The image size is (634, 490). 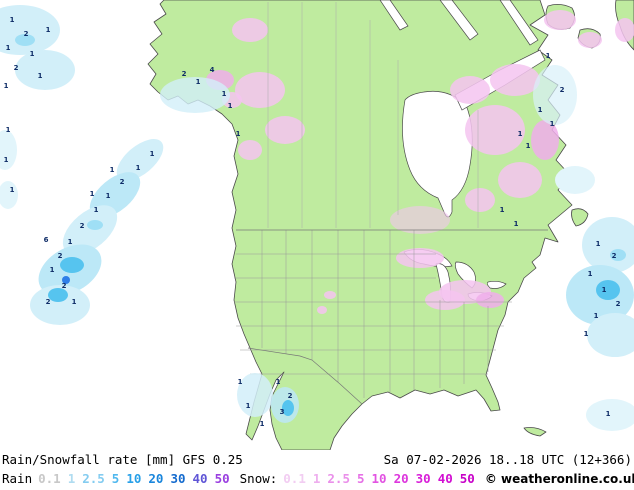 What do you see at coordinates (46, 240) in the screenshot?
I see `precip-value: 6` at bounding box center [46, 240].